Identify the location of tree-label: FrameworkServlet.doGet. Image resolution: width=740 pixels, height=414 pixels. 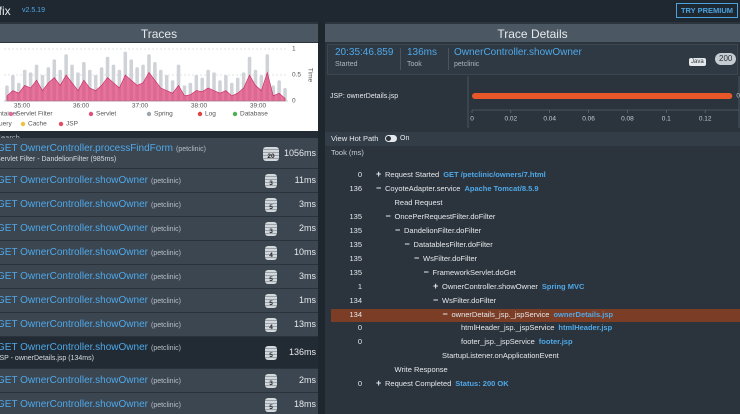
(474, 272).